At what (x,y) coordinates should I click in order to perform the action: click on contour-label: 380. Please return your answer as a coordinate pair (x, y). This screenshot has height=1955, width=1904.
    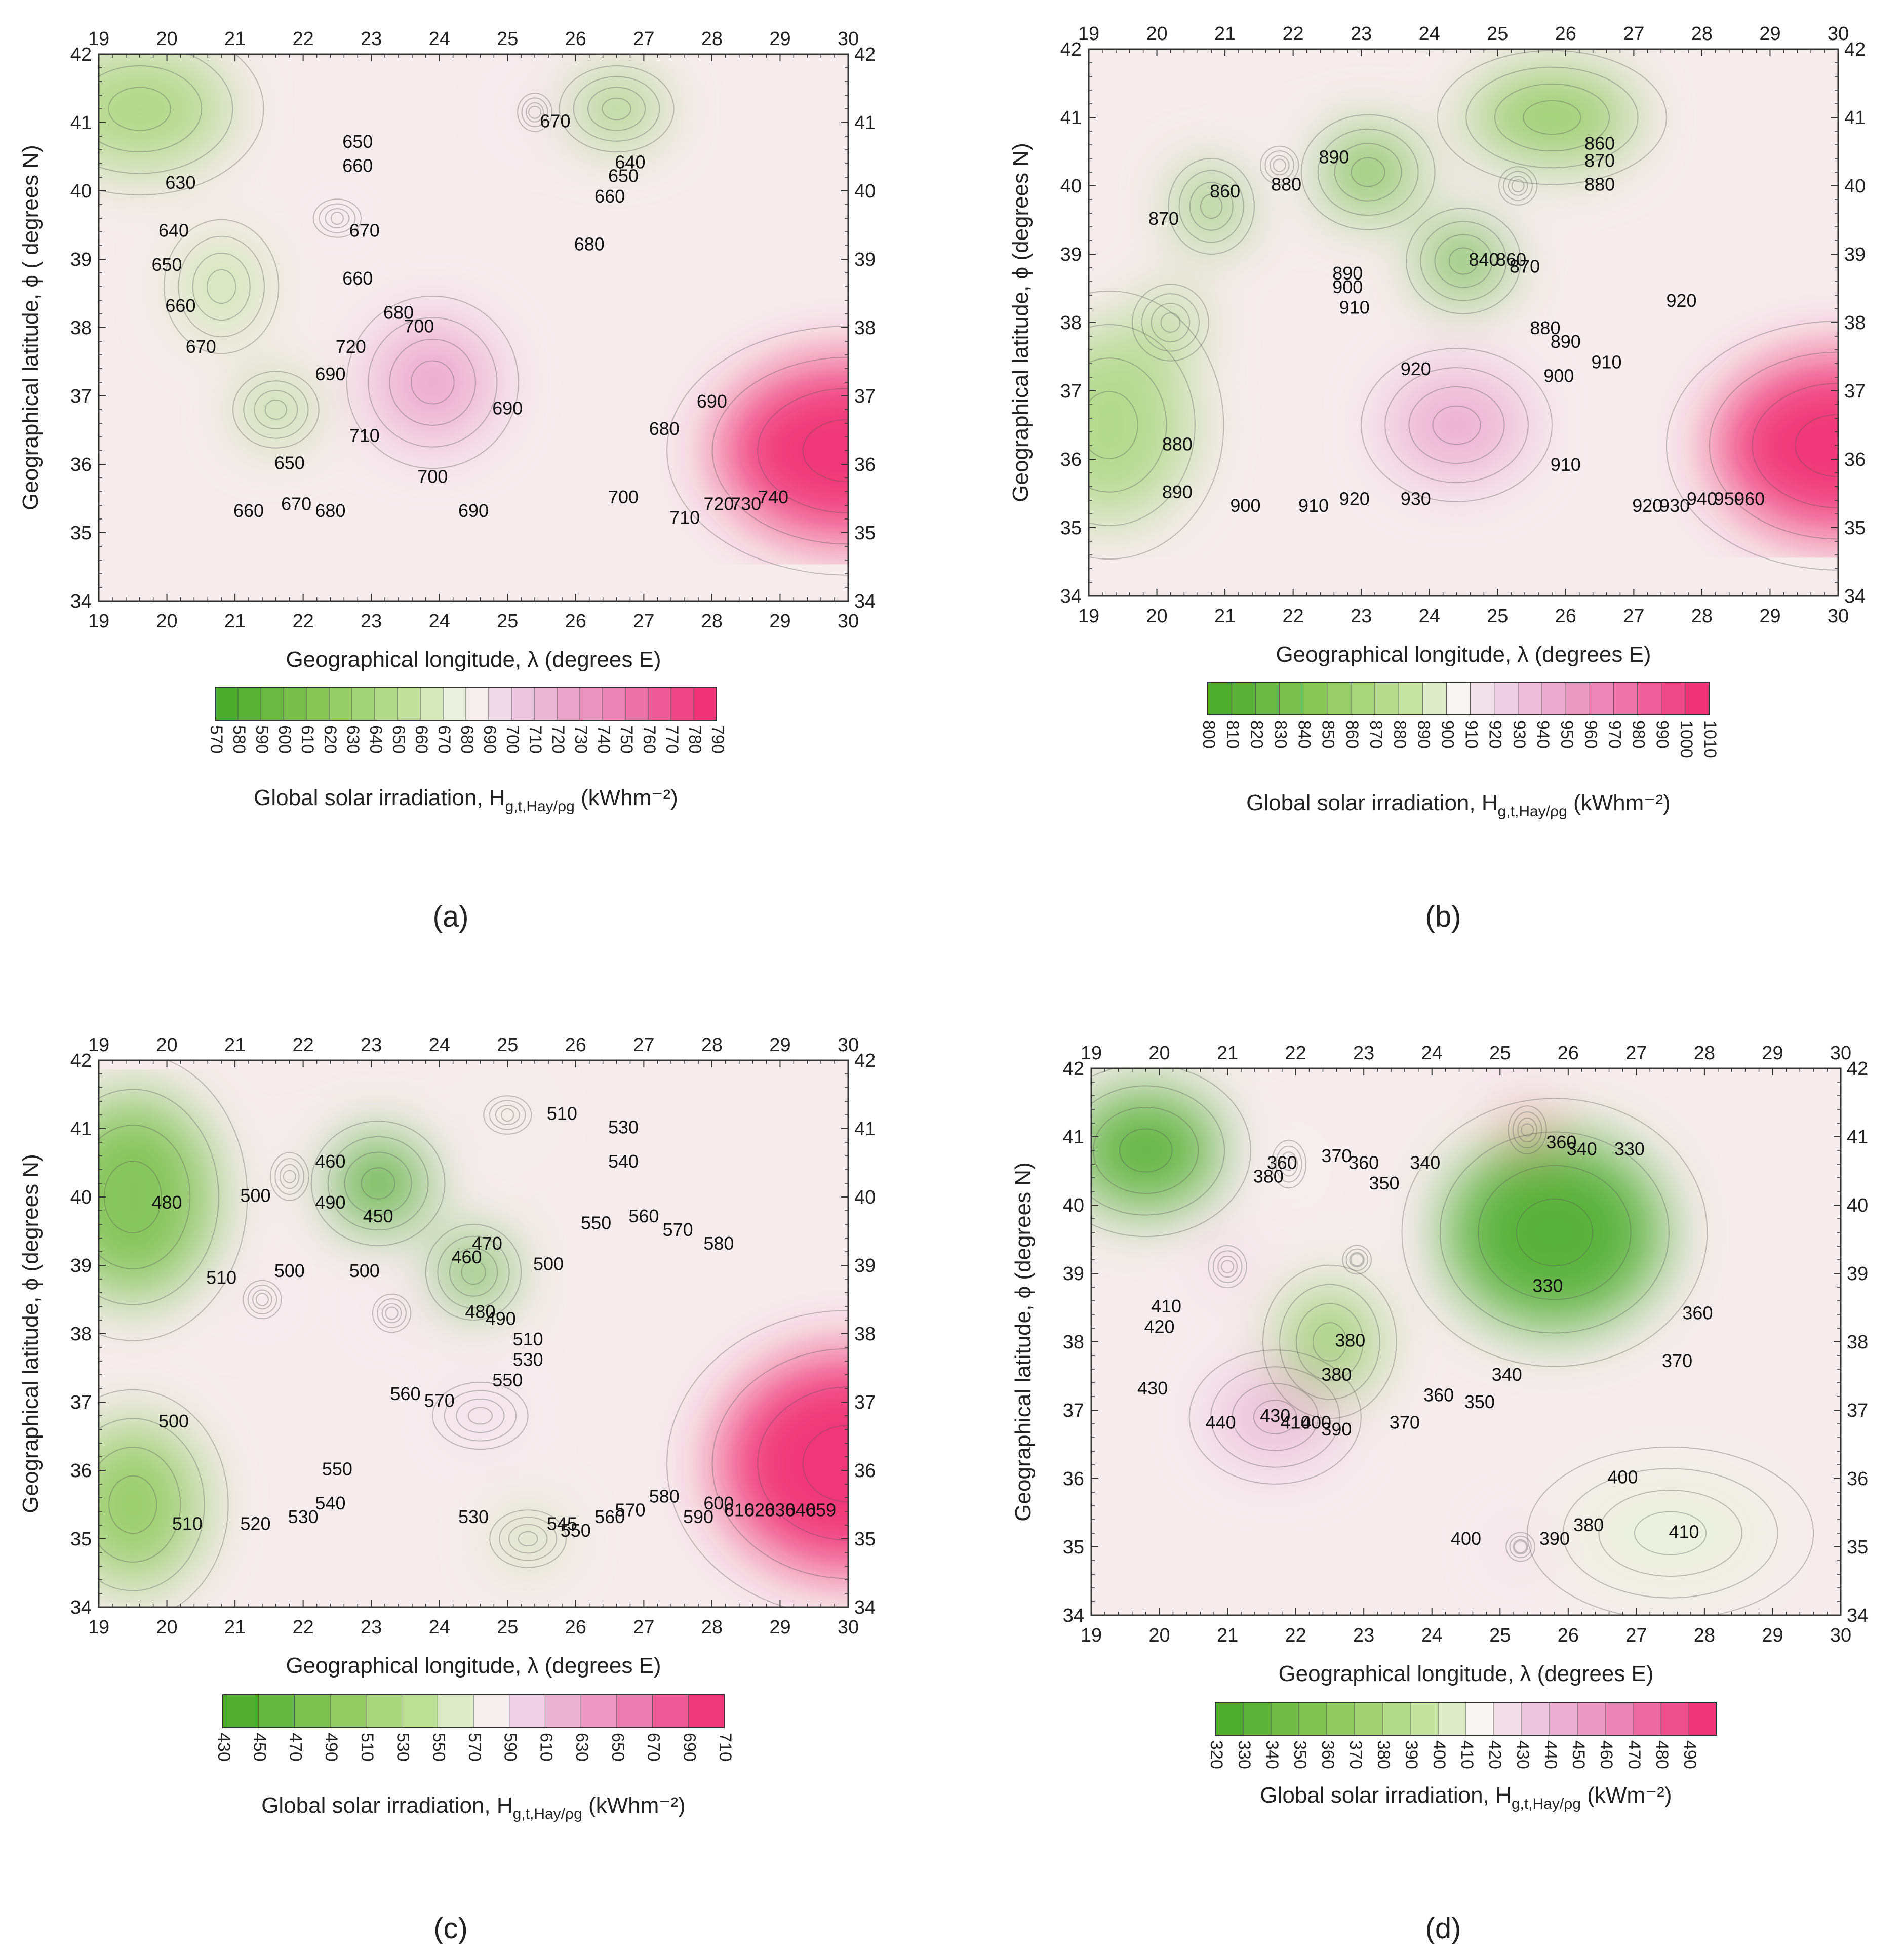
    Looking at the image, I should click on (1268, 1176).